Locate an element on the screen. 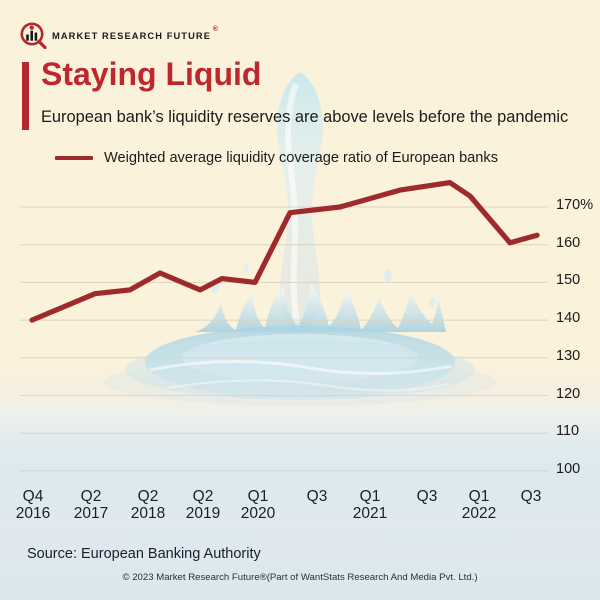  x-axis-tick-7: Q3 is located at coordinates (427, 496).